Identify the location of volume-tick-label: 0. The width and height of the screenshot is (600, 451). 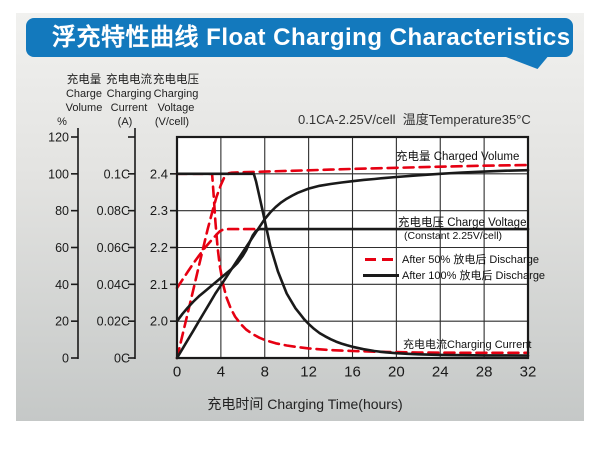
(65, 359).